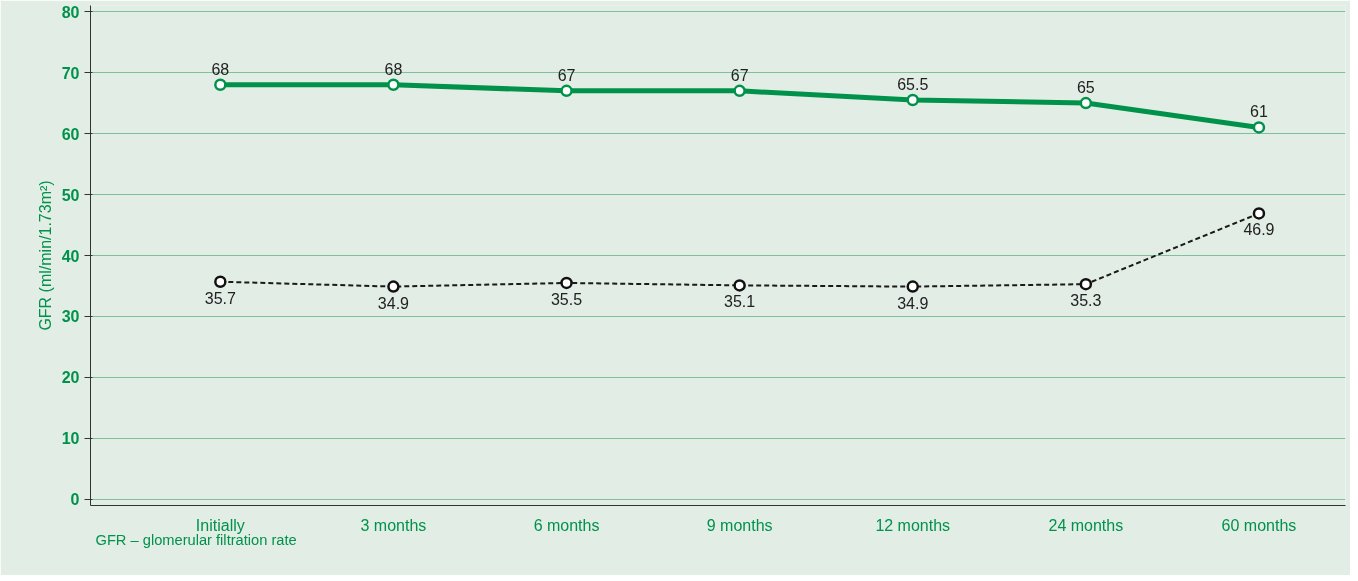  What do you see at coordinates (1086, 525) in the screenshot?
I see `x-tick-label: 24 months` at bounding box center [1086, 525].